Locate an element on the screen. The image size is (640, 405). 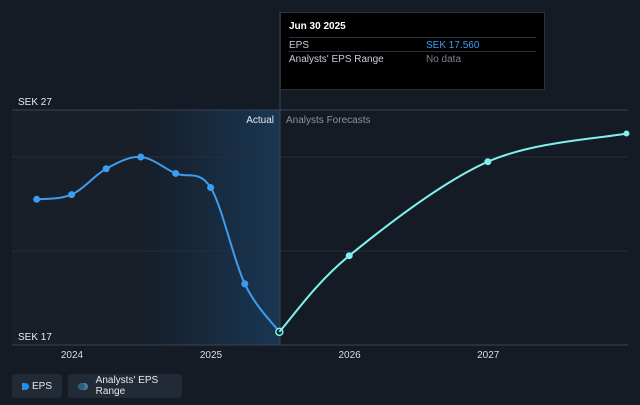
x-tick-label: 2024 is located at coordinates (72, 355).